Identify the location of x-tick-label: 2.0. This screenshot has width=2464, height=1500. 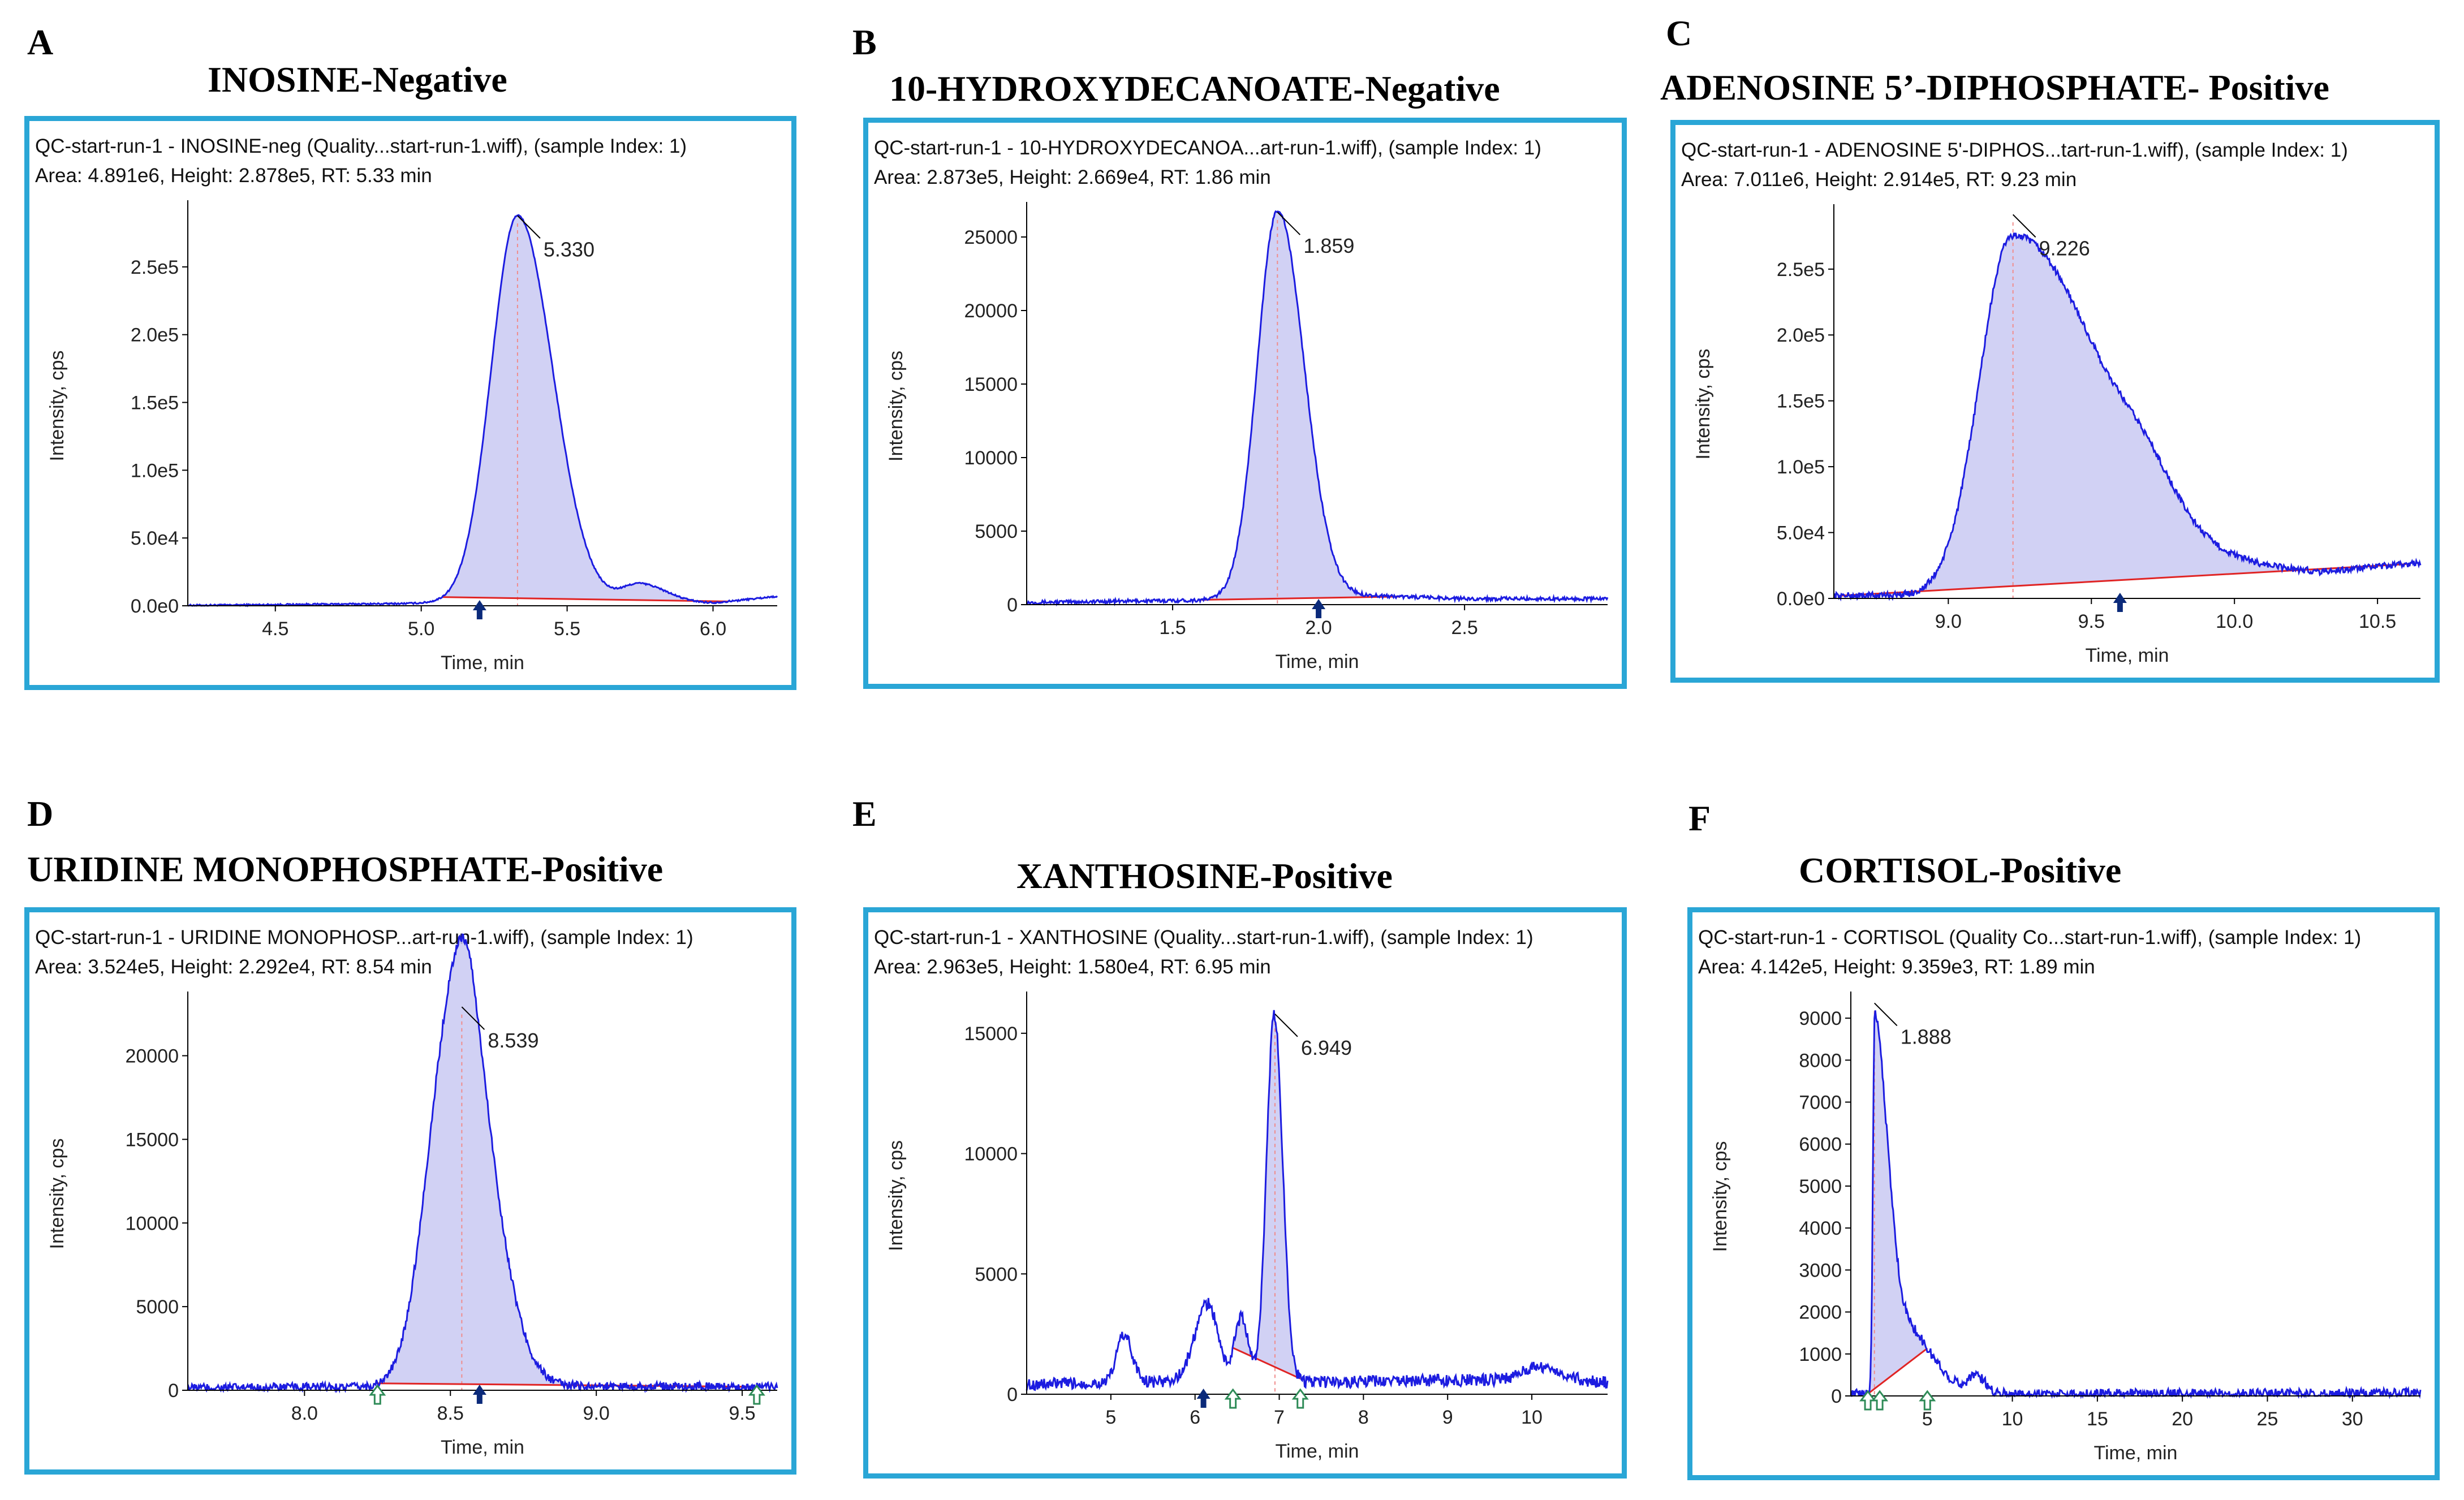
(1318, 628).